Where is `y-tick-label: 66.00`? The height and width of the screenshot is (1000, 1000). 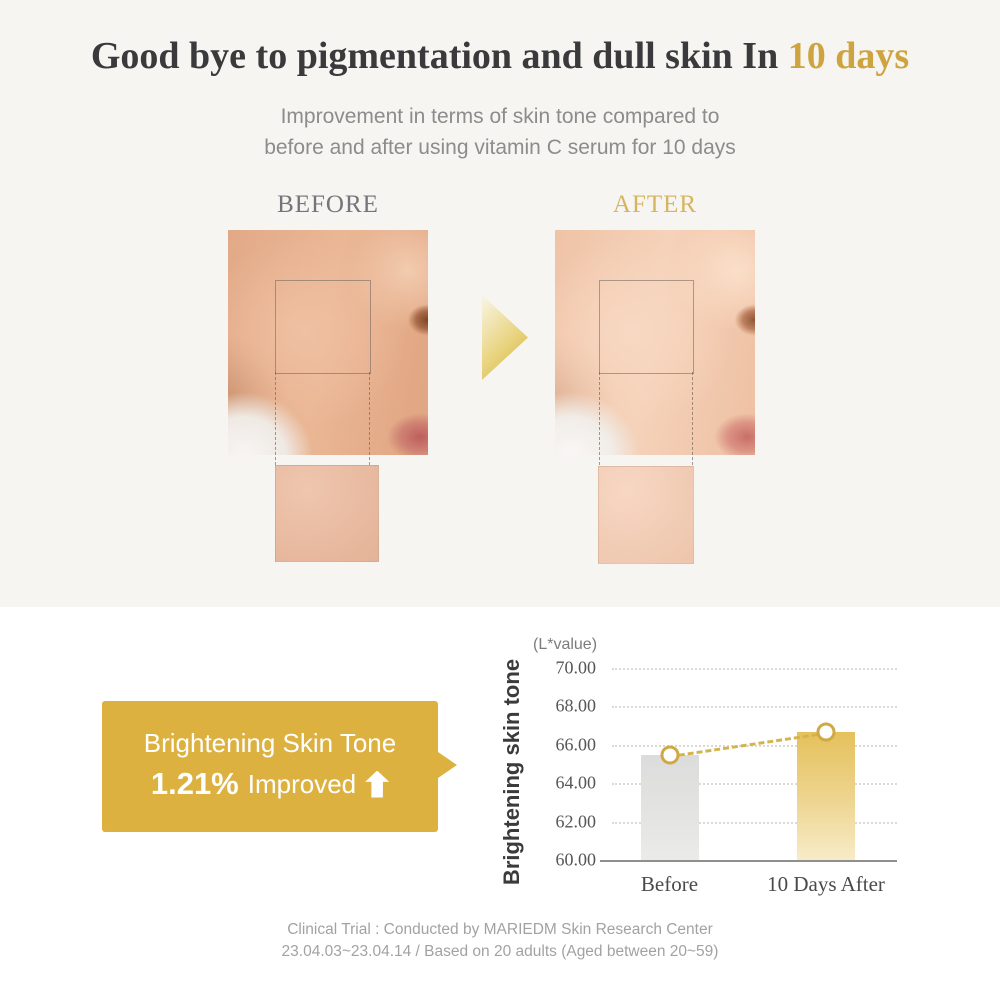
y-tick-label: 66.00 is located at coordinates (576, 744).